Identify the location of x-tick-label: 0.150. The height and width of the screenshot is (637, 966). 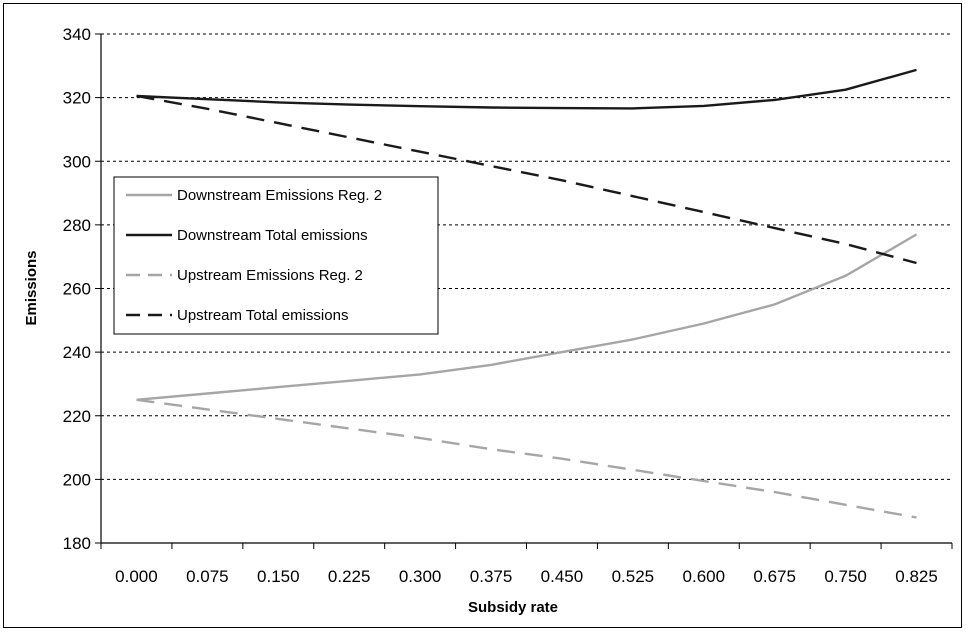
(278, 576).